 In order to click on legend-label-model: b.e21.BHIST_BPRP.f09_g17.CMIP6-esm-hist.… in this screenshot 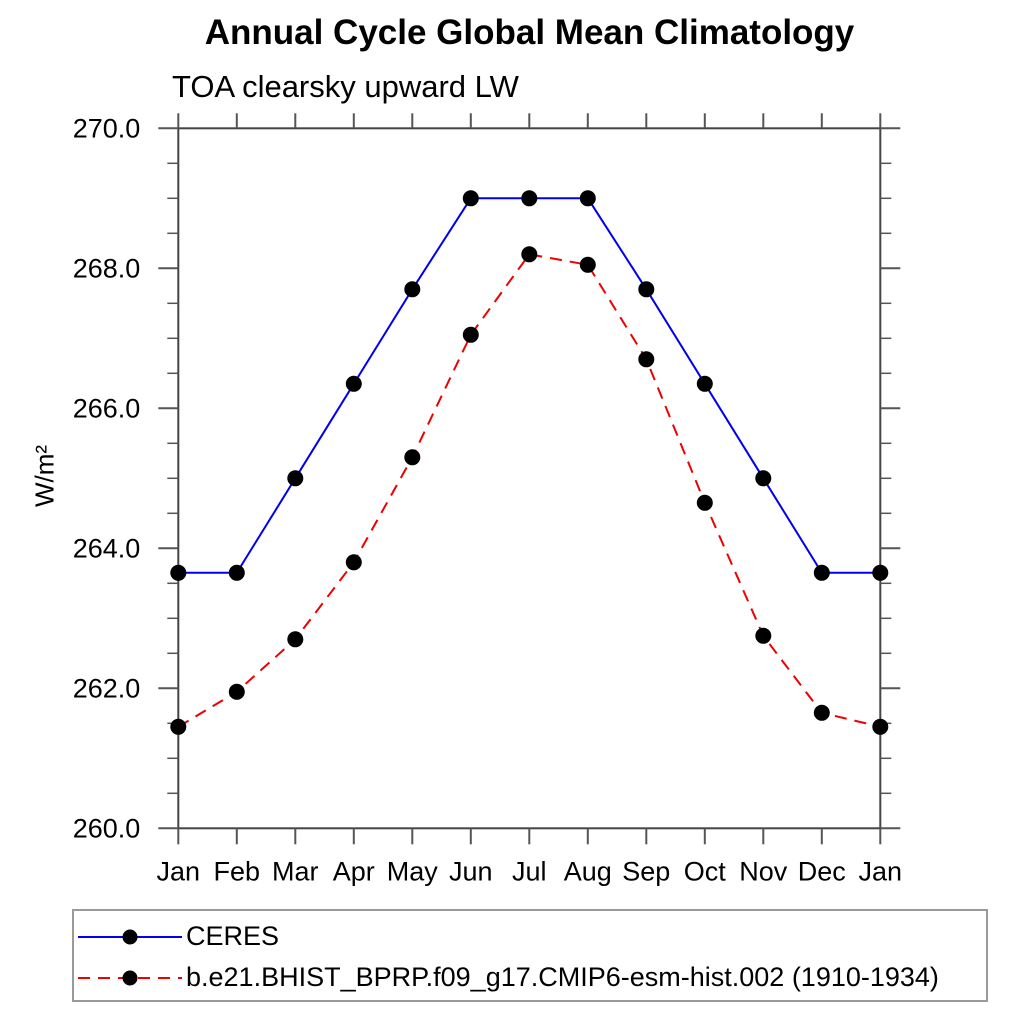, I will do `click(562, 977)`.